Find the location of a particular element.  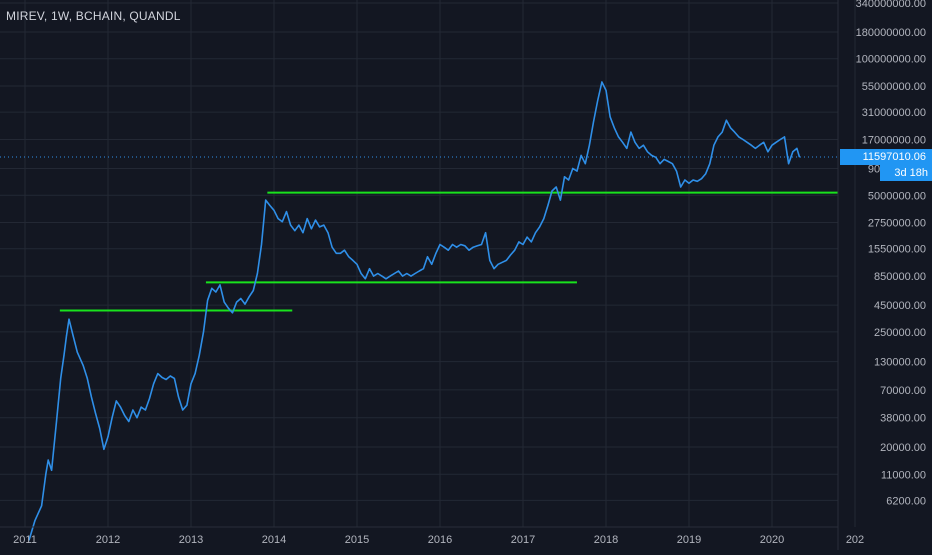

y-tick-label: 5000000.00 is located at coordinates (897, 196).